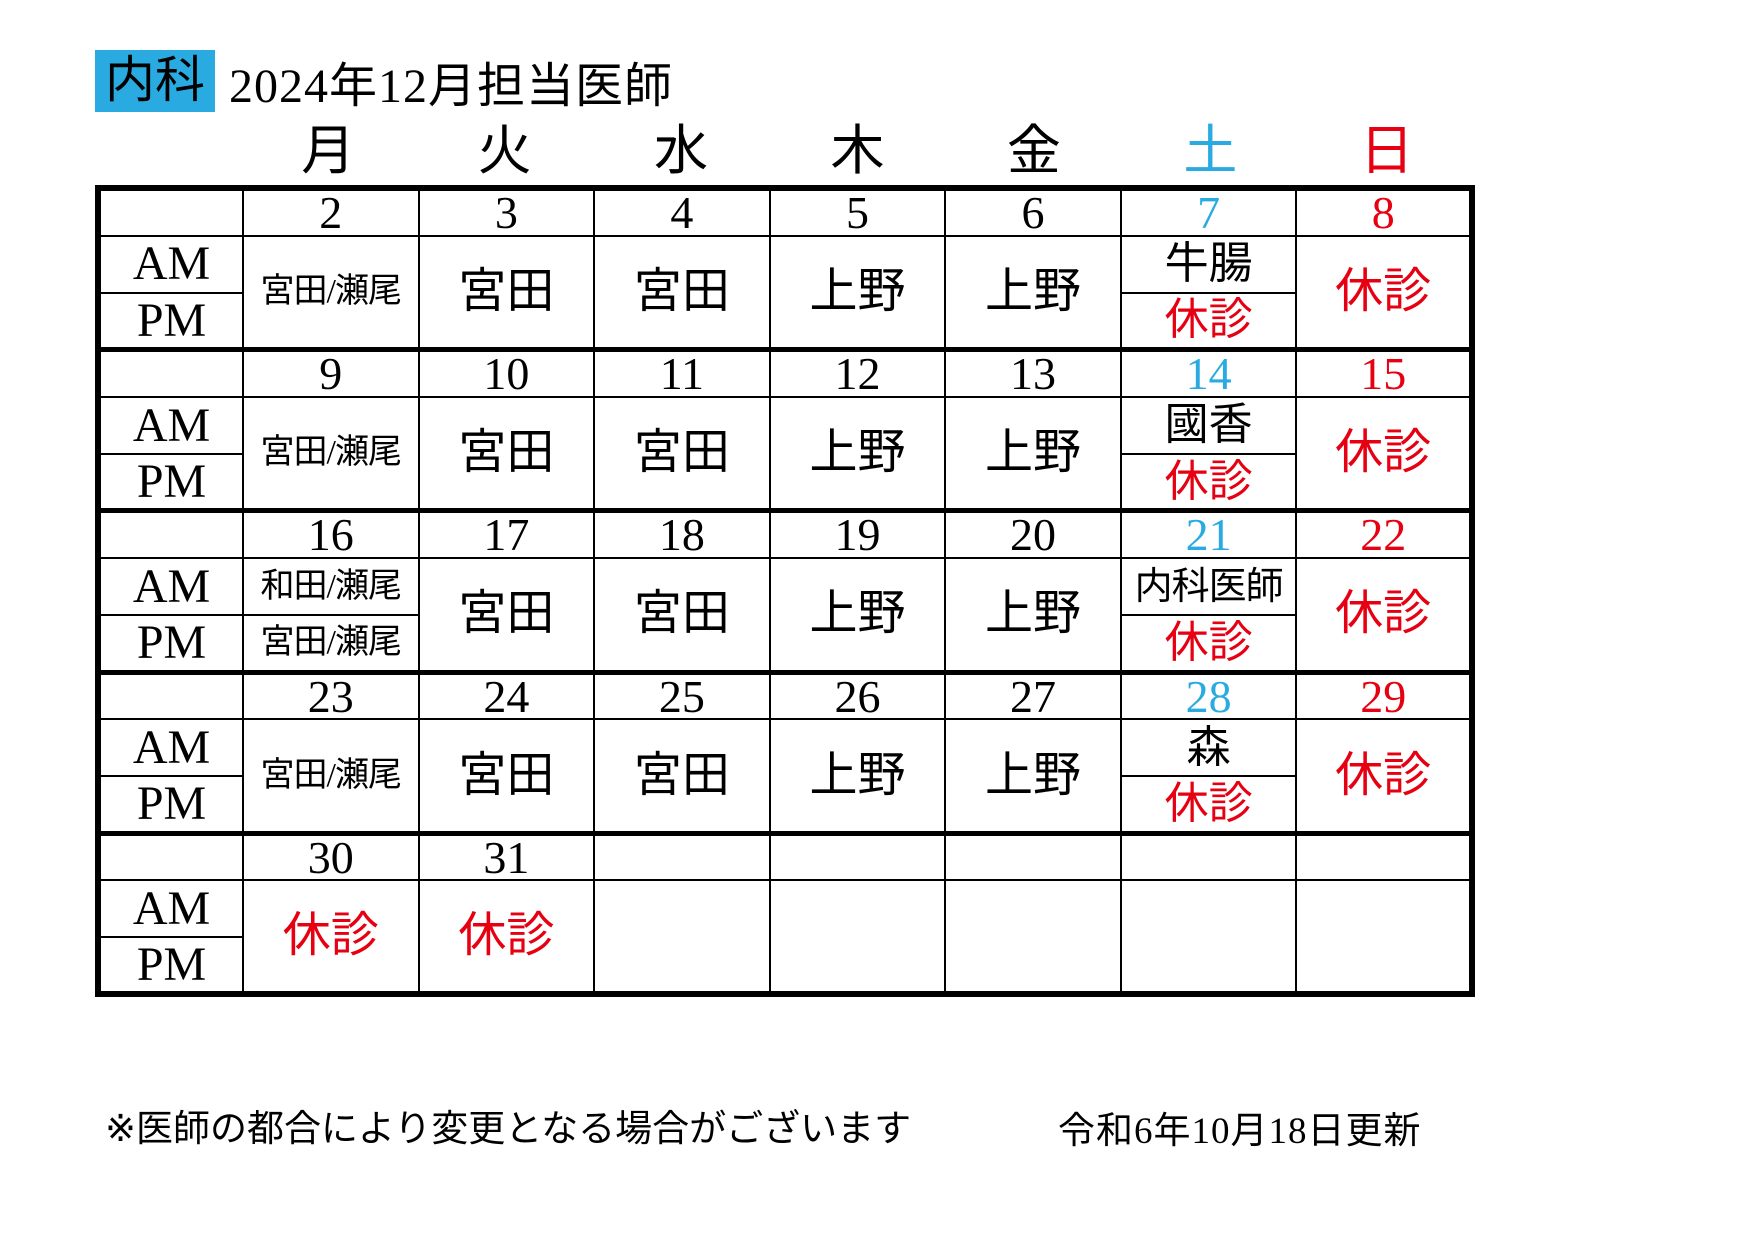 This screenshot has width=1754, height=1240. What do you see at coordinates (1240, 1131) in the screenshot?
I see `updated-date: 令和6年10月18日更新` at bounding box center [1240, 1131].